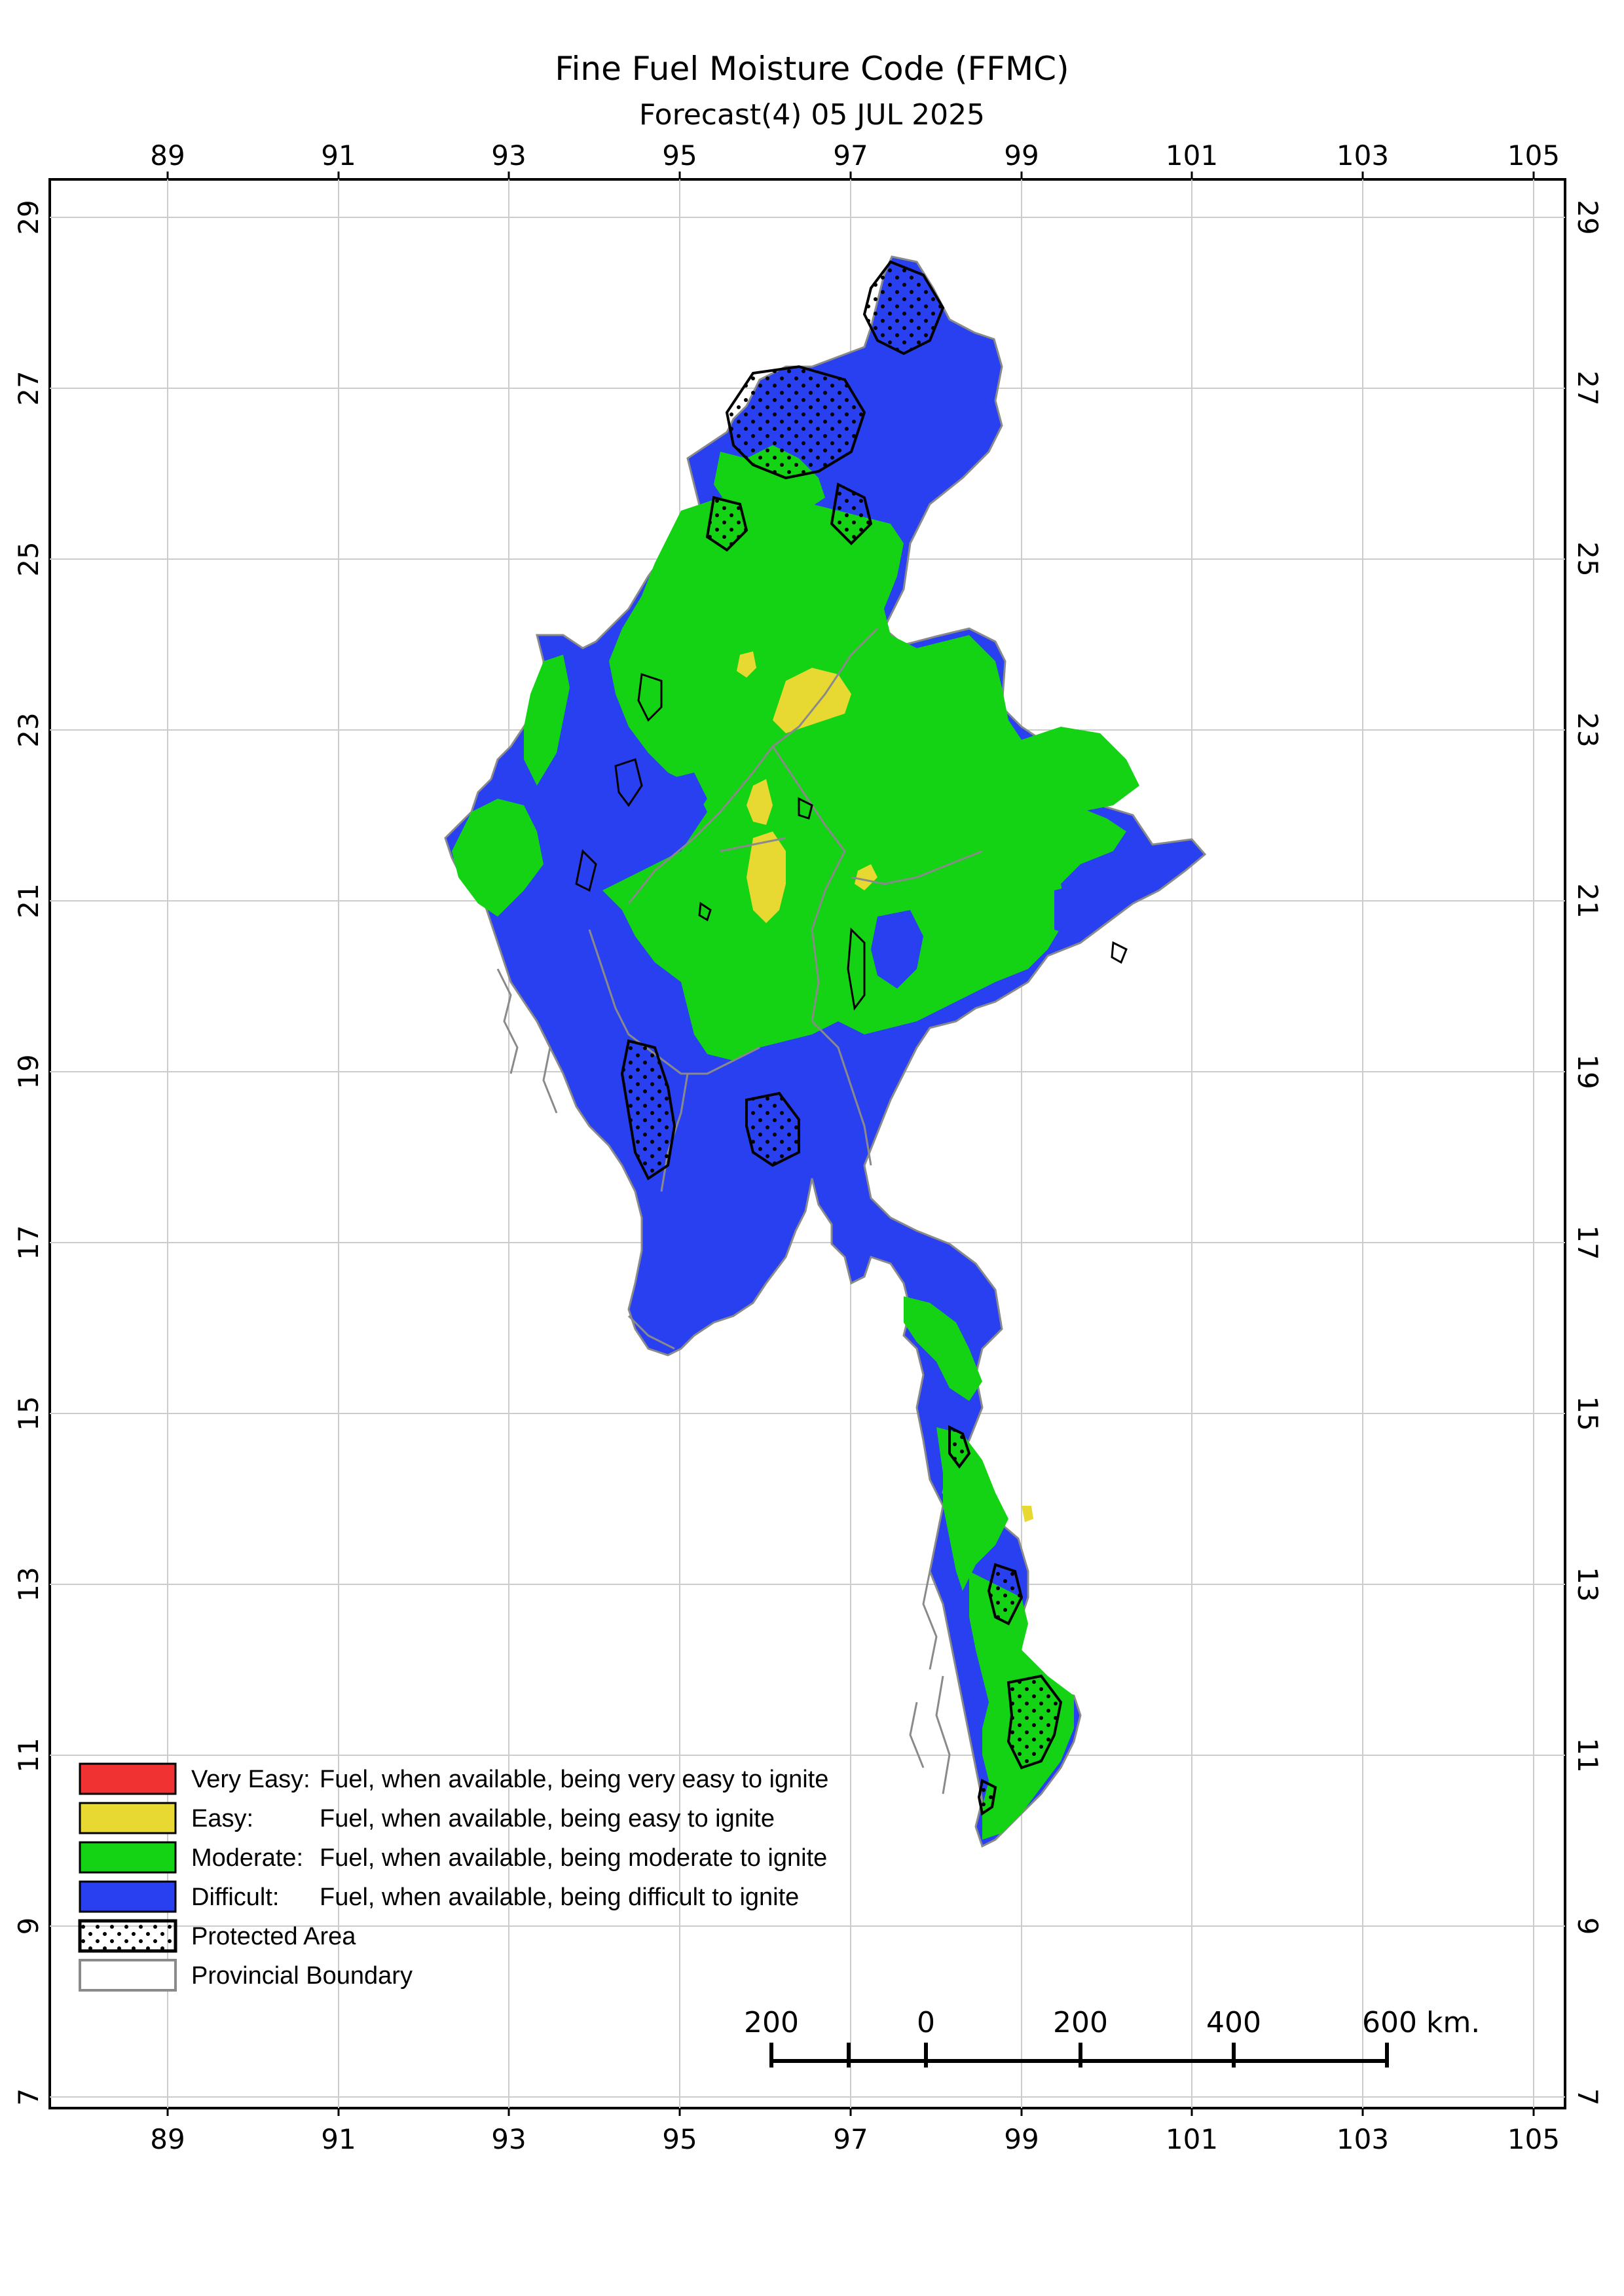 Image resolution: width=1624 pixels, height=2296 pixels. What do you see at coordinates (1112, 2037) in the screenshot?
I see `scale-bar: 200 0 200 400 600 km.` at bounding box center [1112, 2037].